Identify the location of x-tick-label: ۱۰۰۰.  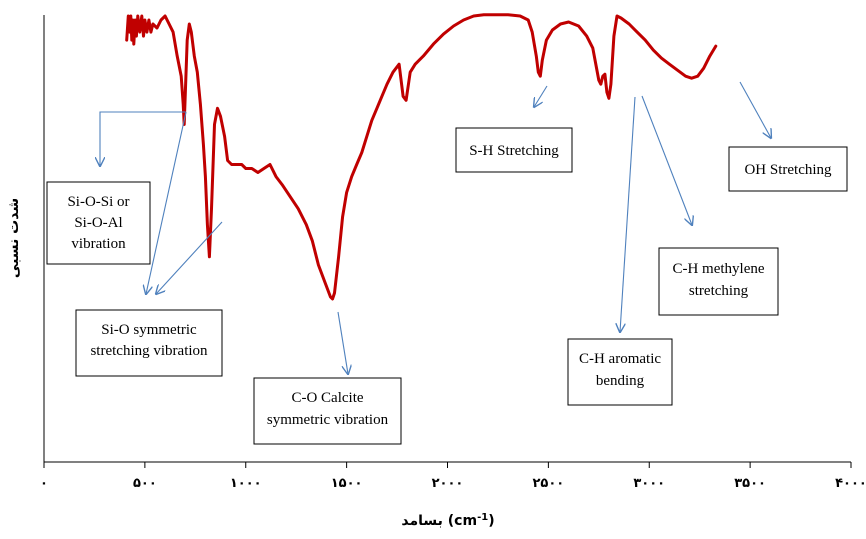
(246, 483).